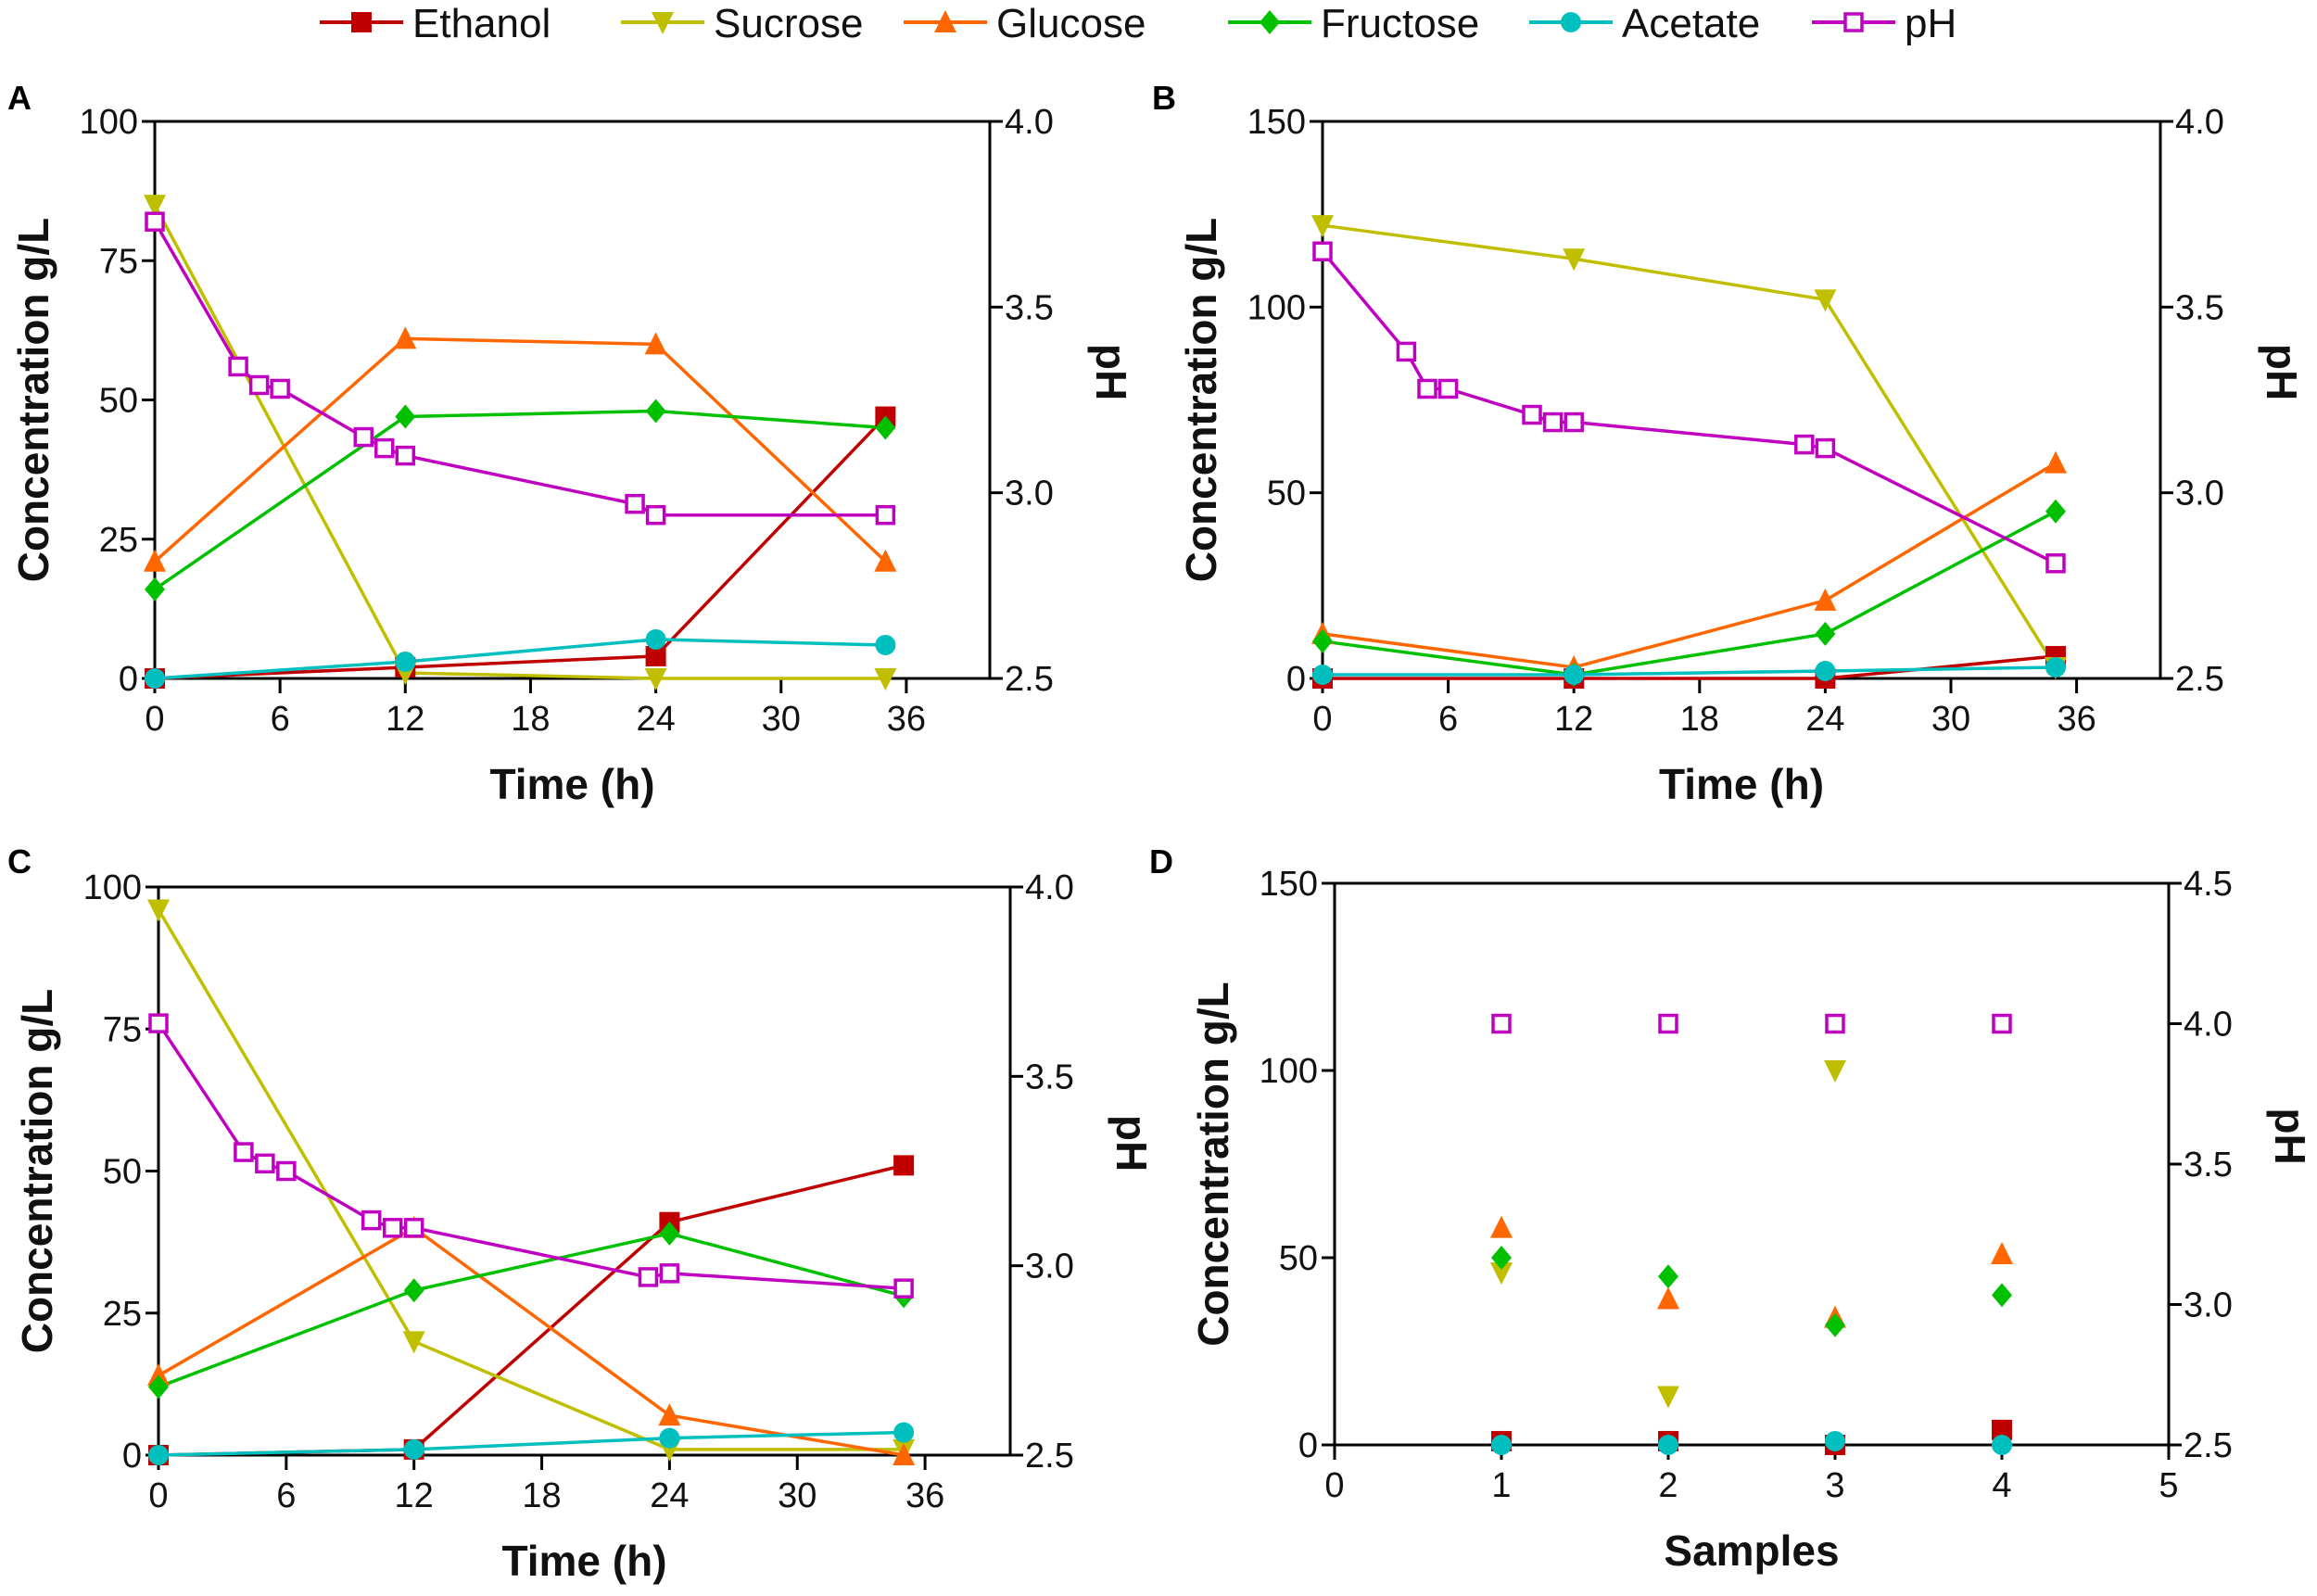  Describe the element at coordinates (19, 861) in the screenshot. I see `panel-label: C` at that location.